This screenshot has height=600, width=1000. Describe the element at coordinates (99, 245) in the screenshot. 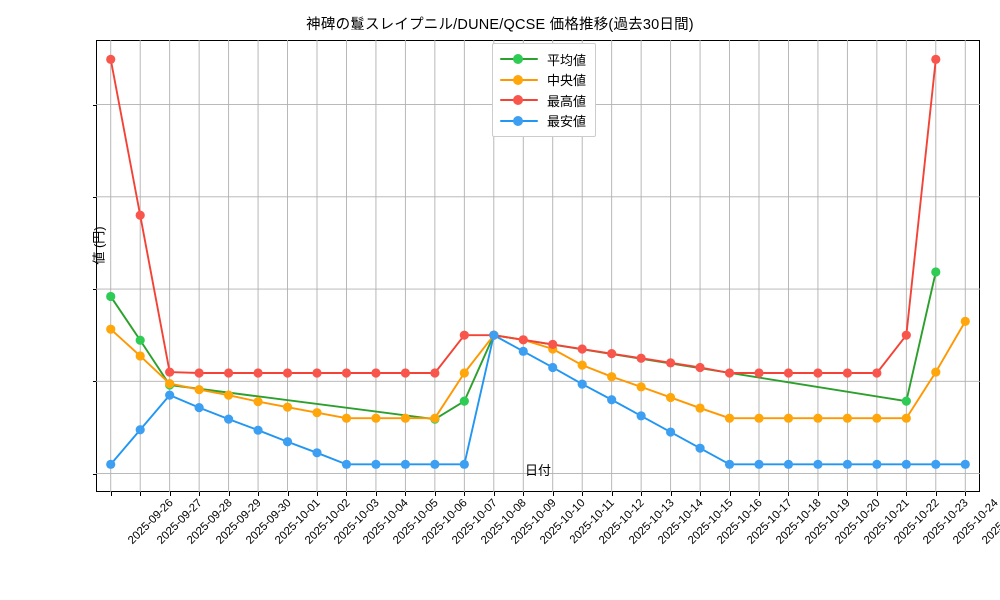

I see `y-axis-label: 値 (円)` at that location.